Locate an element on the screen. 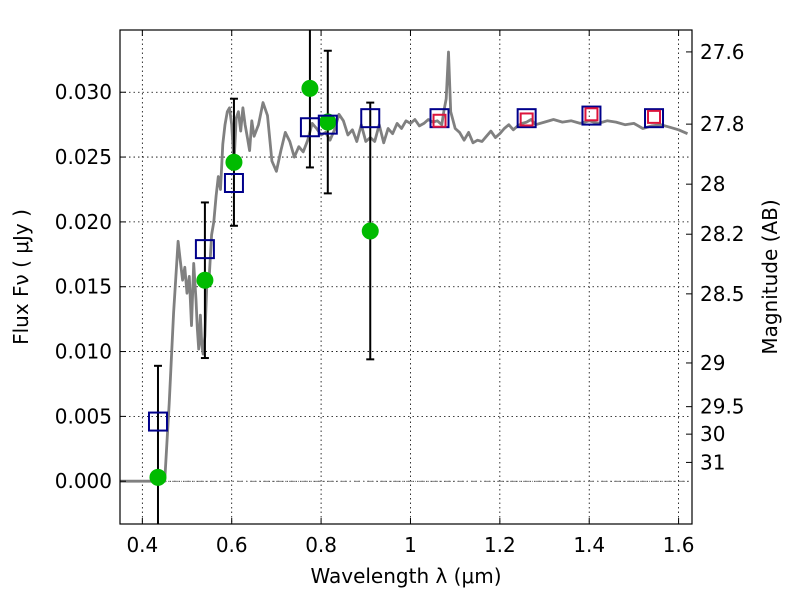  y-tick-label: 0.025 is located at coordinates (83, 157).